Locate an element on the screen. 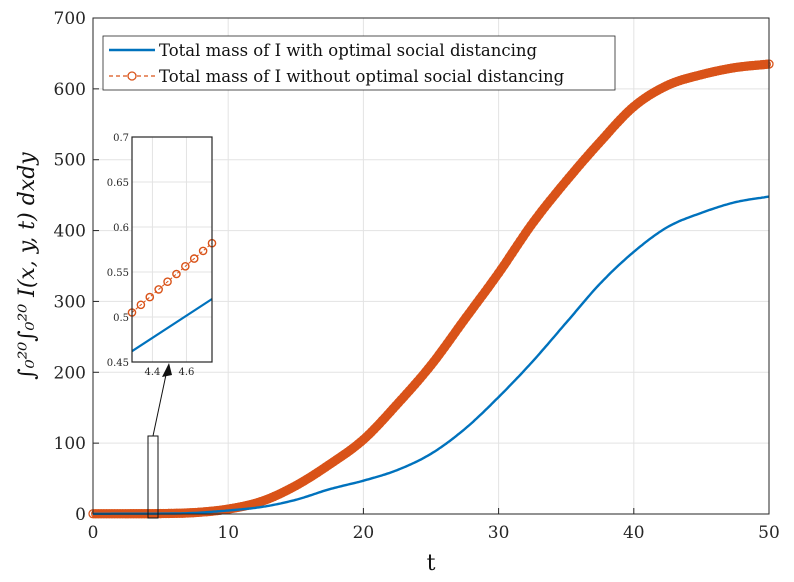  inset-y-tick-label: 0.6 is located at coordinates (121, 228).